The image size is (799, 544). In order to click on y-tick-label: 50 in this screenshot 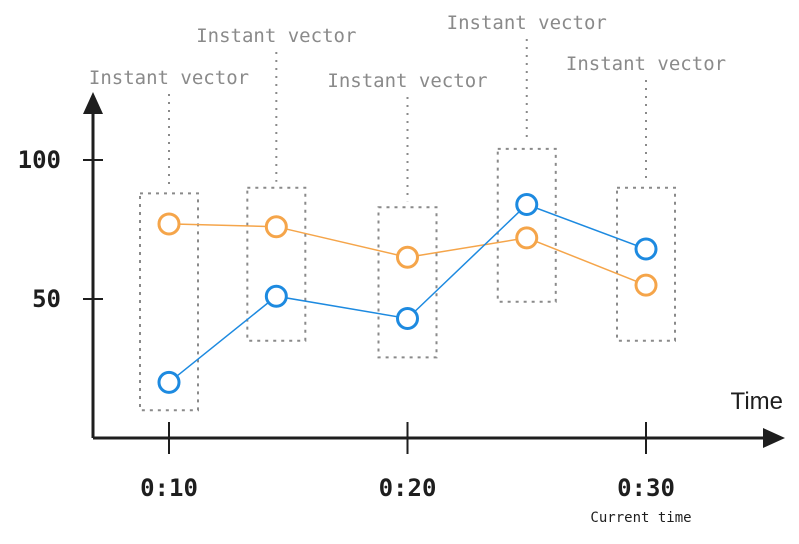, I will do `click(46, 299)`.